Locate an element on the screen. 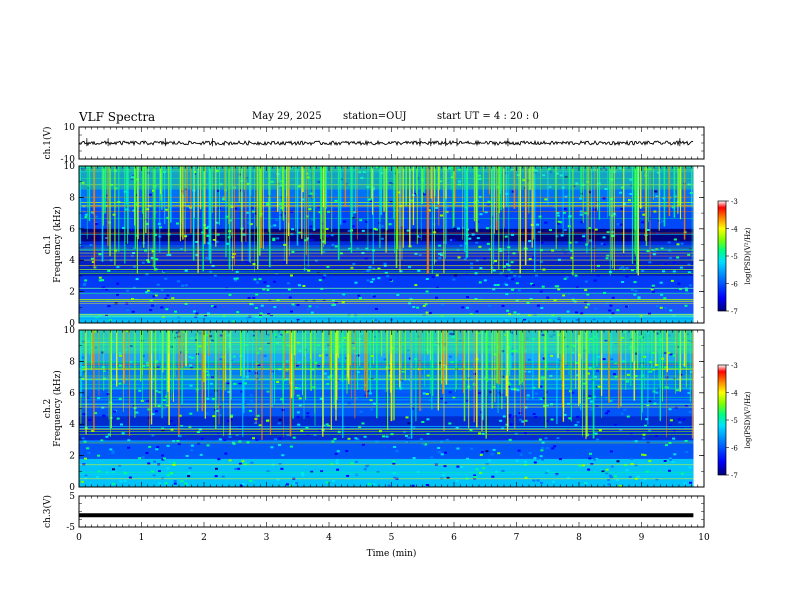  xaxis-title: Time (min) is located at coordinates (392, 553).